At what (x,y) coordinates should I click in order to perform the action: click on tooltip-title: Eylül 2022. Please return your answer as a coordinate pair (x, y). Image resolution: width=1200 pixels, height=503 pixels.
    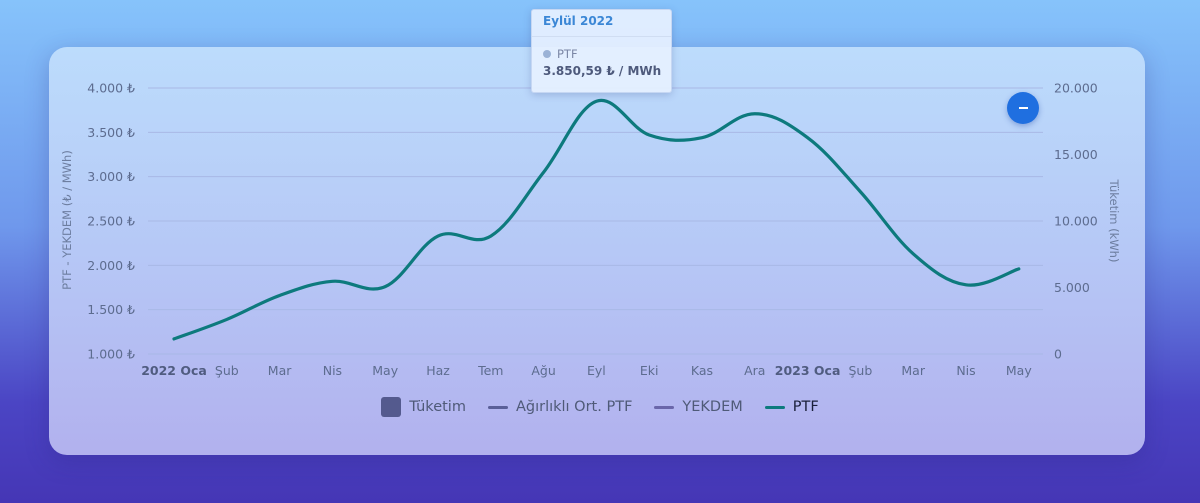
    Looking at the image, I should click on (578, 21).